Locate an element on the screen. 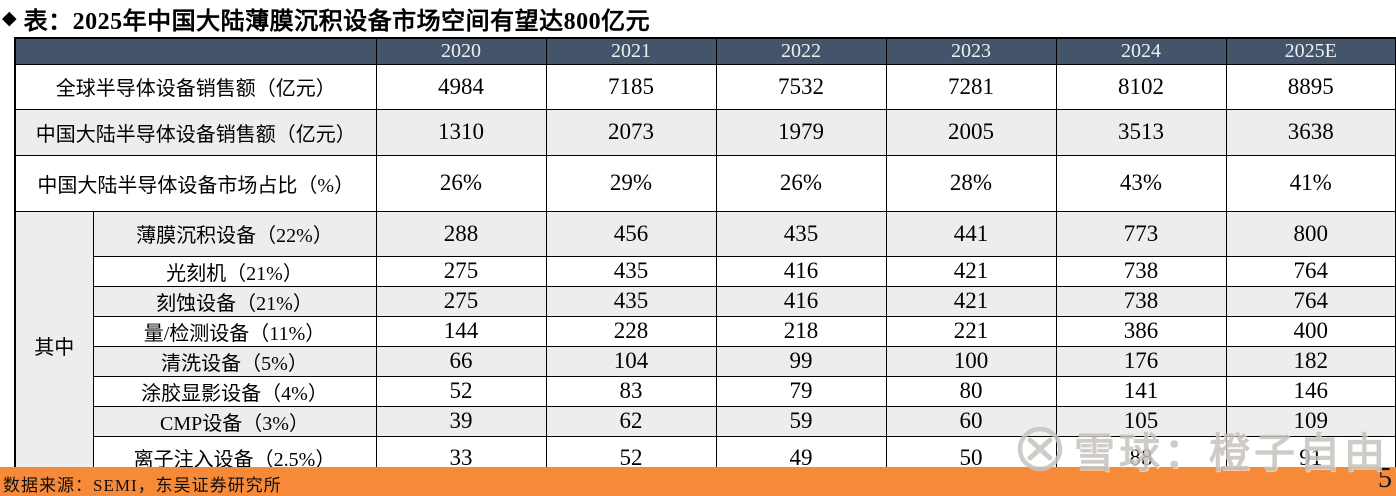 Image resolution: width=1396 pixels, height=496 pixels. year-header: 2023 is located at coordinates (971, 51).